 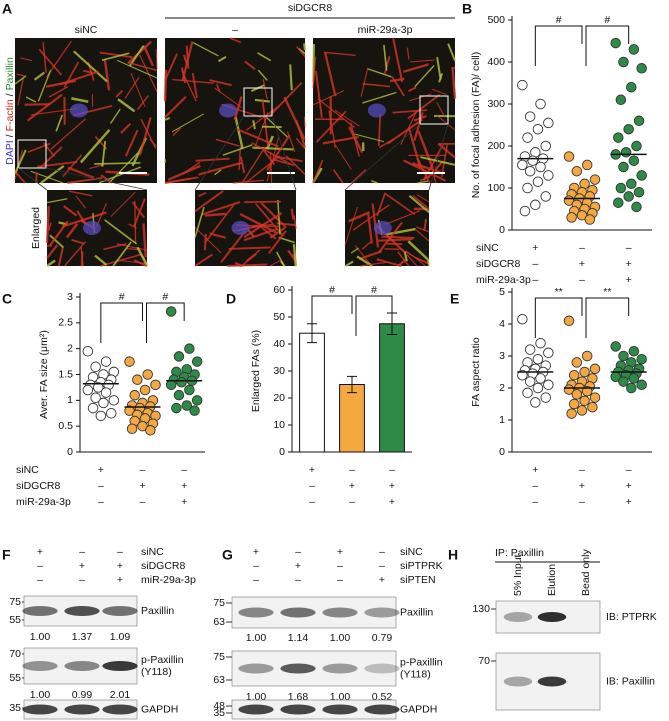 I want to click on lane-label: Bead only, so click(x=586, y=572).